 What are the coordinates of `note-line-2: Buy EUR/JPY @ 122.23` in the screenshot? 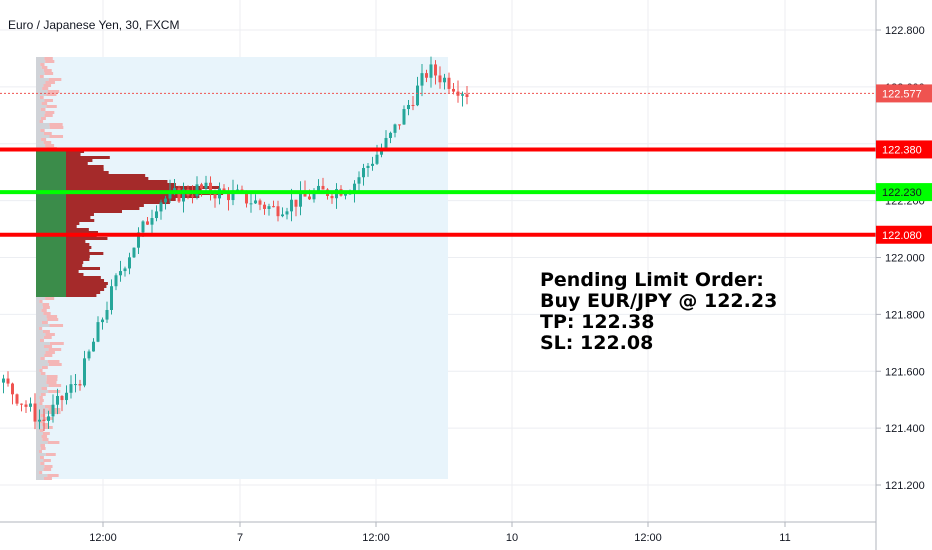 It's located at (659, 301).